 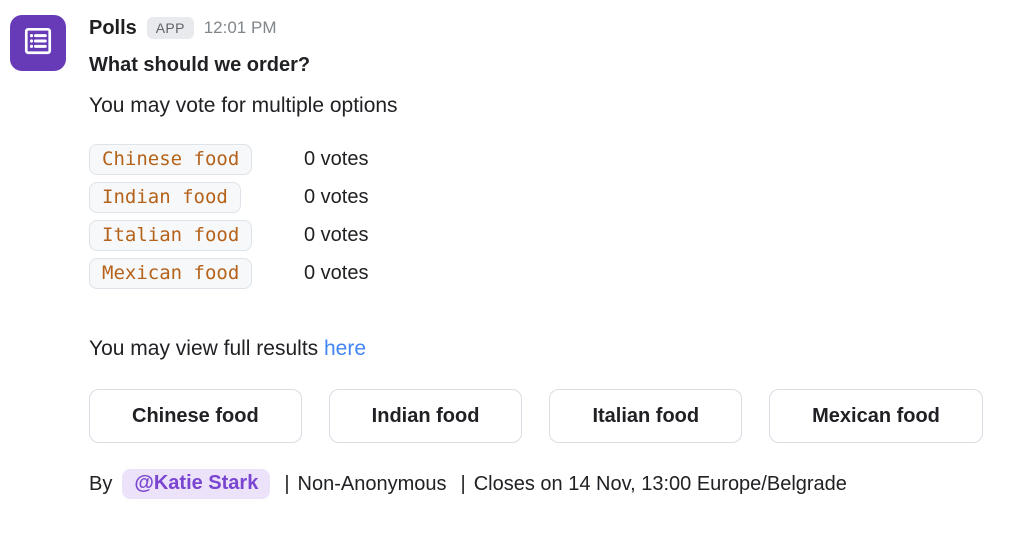 What do you see at coordinates (196, 484) in the screenshot?
I see `author-mention: @Katie Stark` at bounding box center [196, 484].